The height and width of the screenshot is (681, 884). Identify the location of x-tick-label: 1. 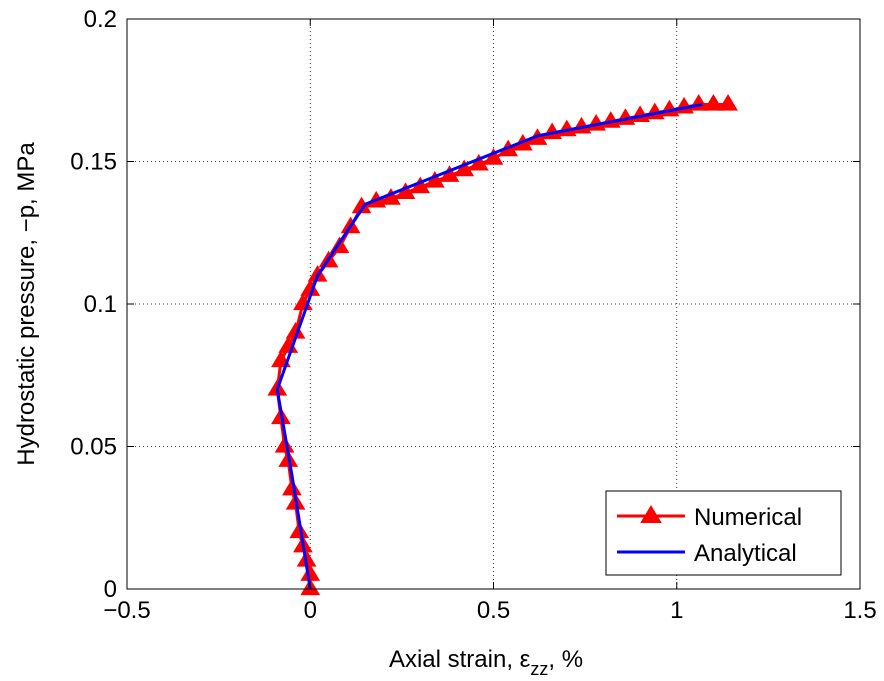
(676, 610).